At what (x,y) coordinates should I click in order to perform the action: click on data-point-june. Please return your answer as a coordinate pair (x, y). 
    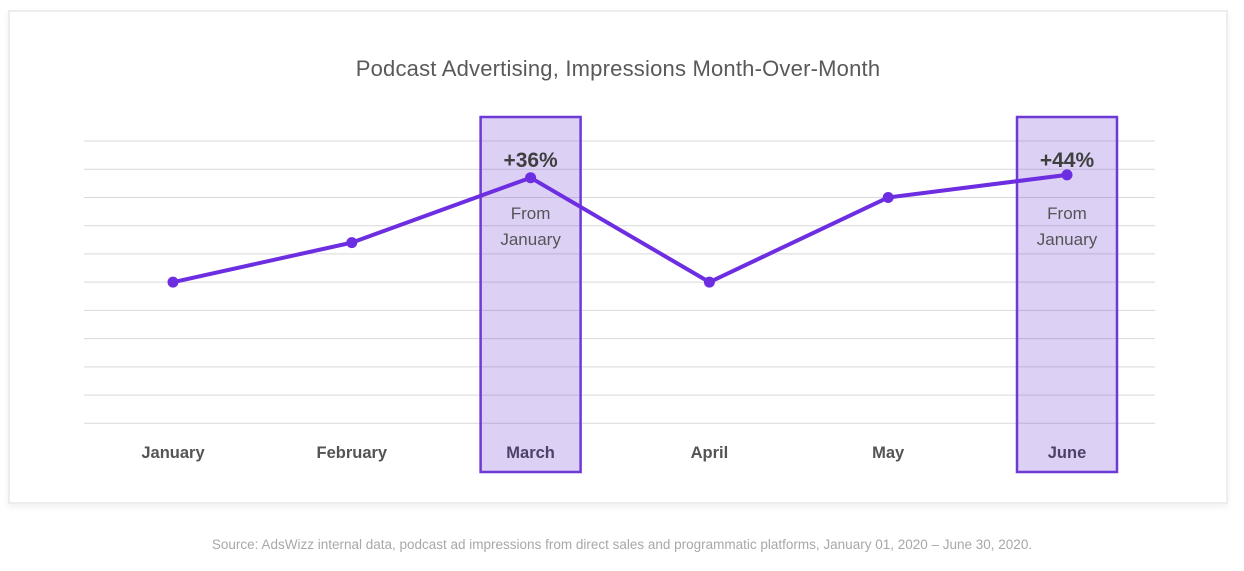
    Looking at the image, I should click on (1067, 175).